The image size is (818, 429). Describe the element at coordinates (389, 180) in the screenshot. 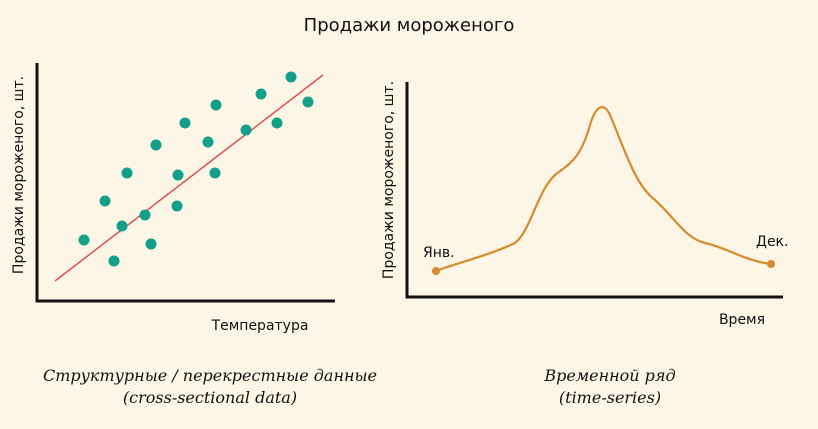

I see `timeseries-y-axis-label: Продажи мороженого, шт.` at that location.